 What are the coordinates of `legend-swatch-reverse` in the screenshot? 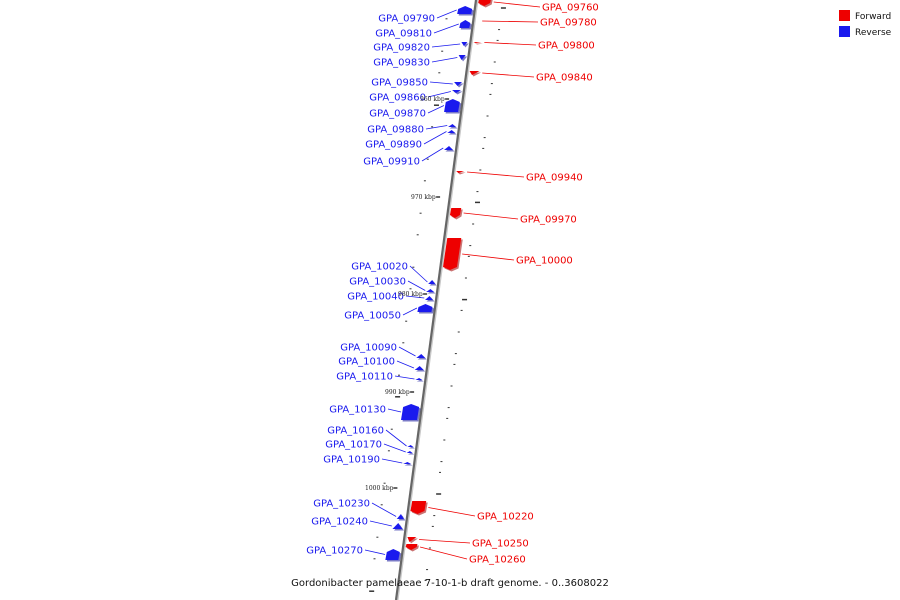 It's located at (844, 31).